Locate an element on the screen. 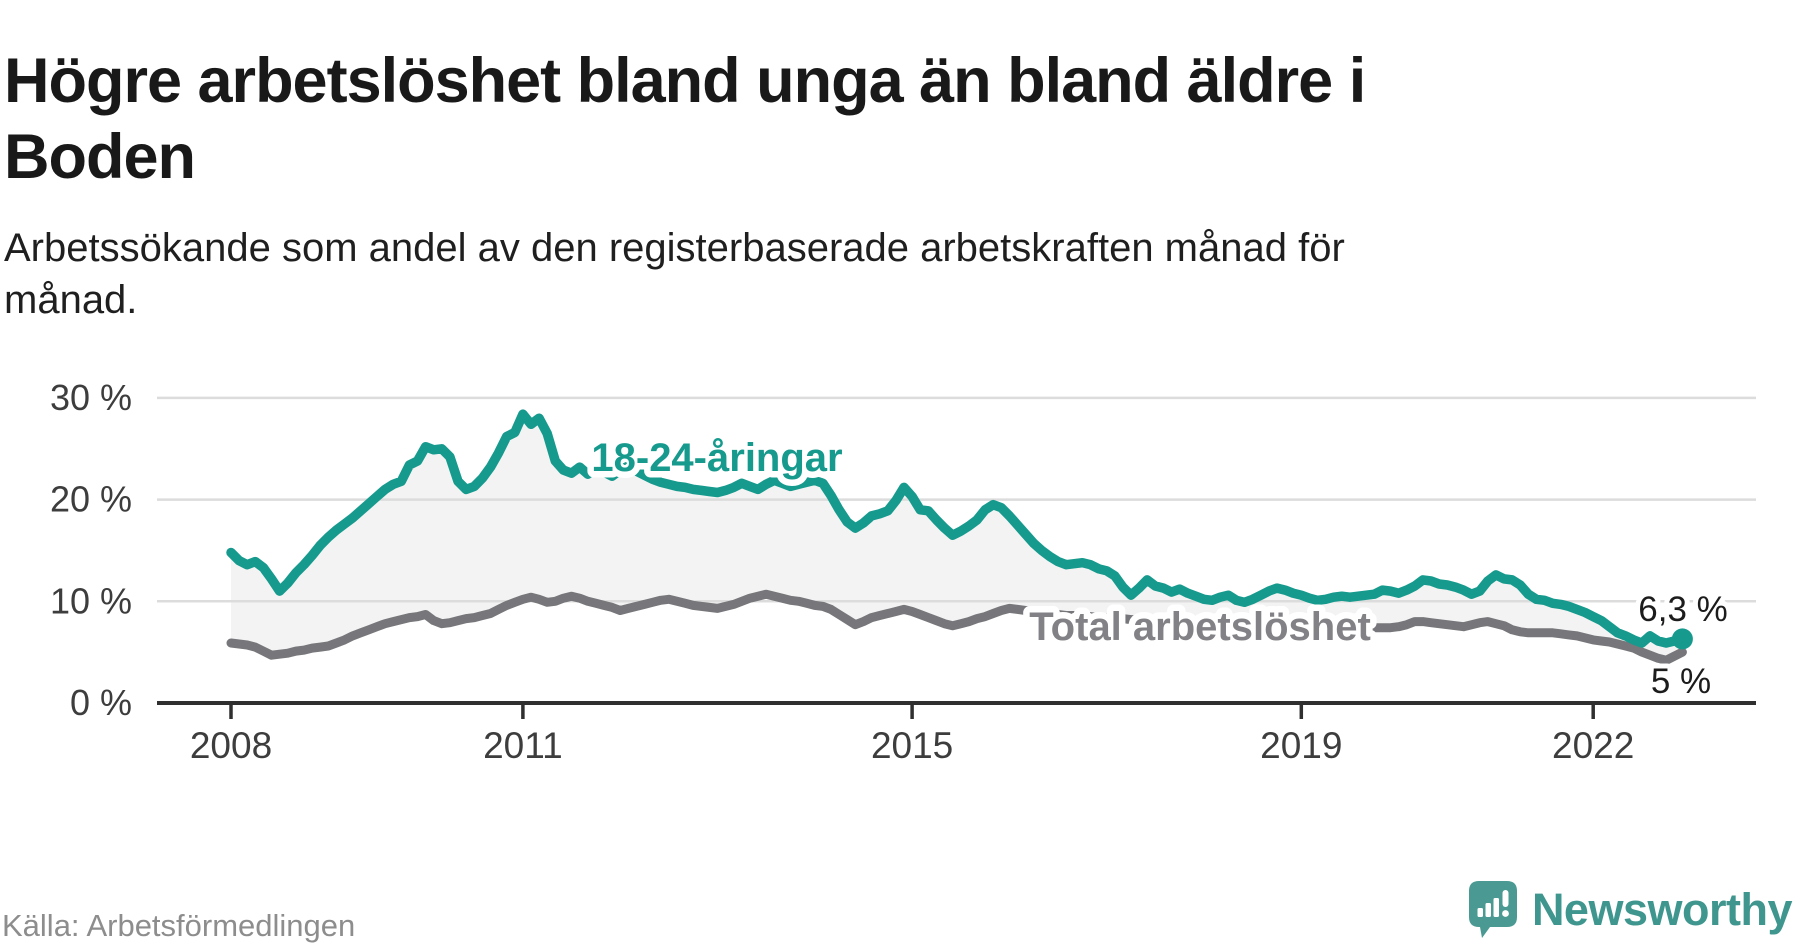 The height and width of the screenshot is (948, 1800). y-tick-label-30: 30 % is located at coordinates (91, 397).